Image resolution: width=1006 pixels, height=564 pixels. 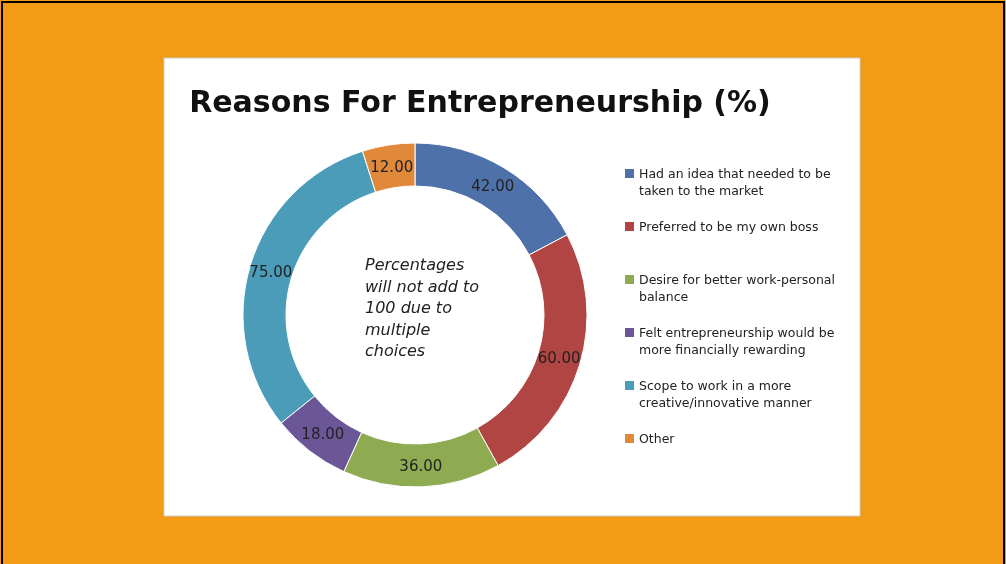 What do you see at coordinates (737, 288) in the screenshot?
I see `legend-label: Desire for better work-personal balance` at bounding box center [737, 288].